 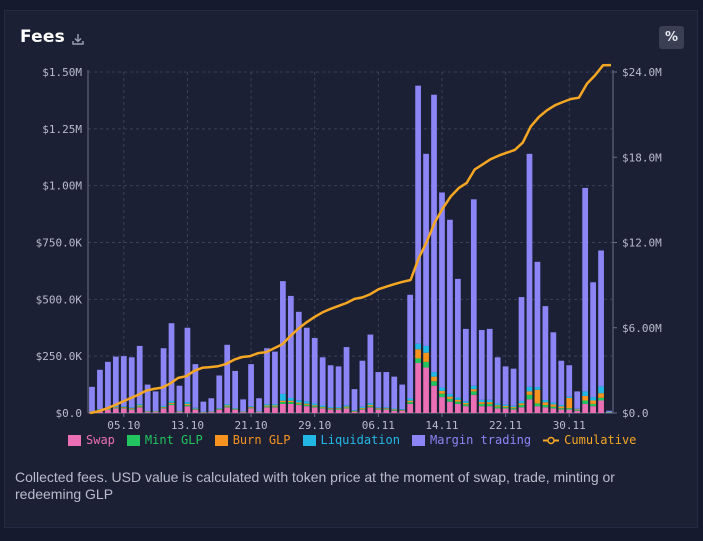 What do you see at coordinates (569, 424) in the screenshot?
I see `x-tick-label: 30.11` at bounding box center [569, 424].